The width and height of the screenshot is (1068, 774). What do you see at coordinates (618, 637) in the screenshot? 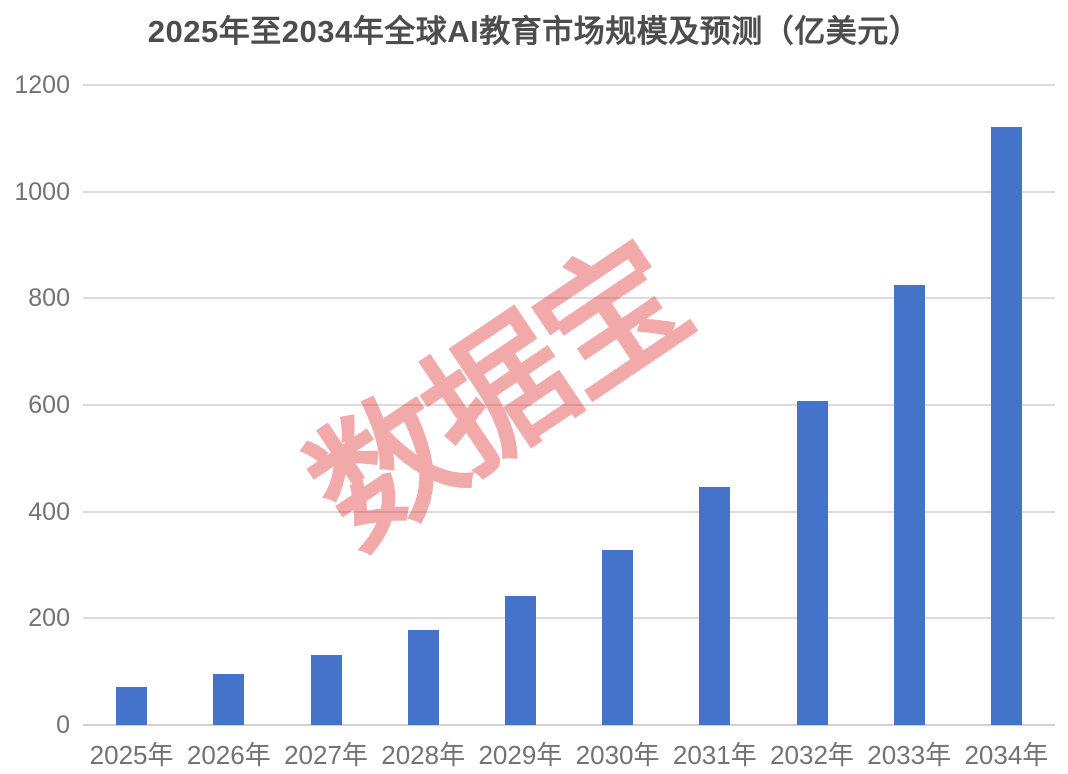
I see `bar-2030年` at bounding box center [618, 637].